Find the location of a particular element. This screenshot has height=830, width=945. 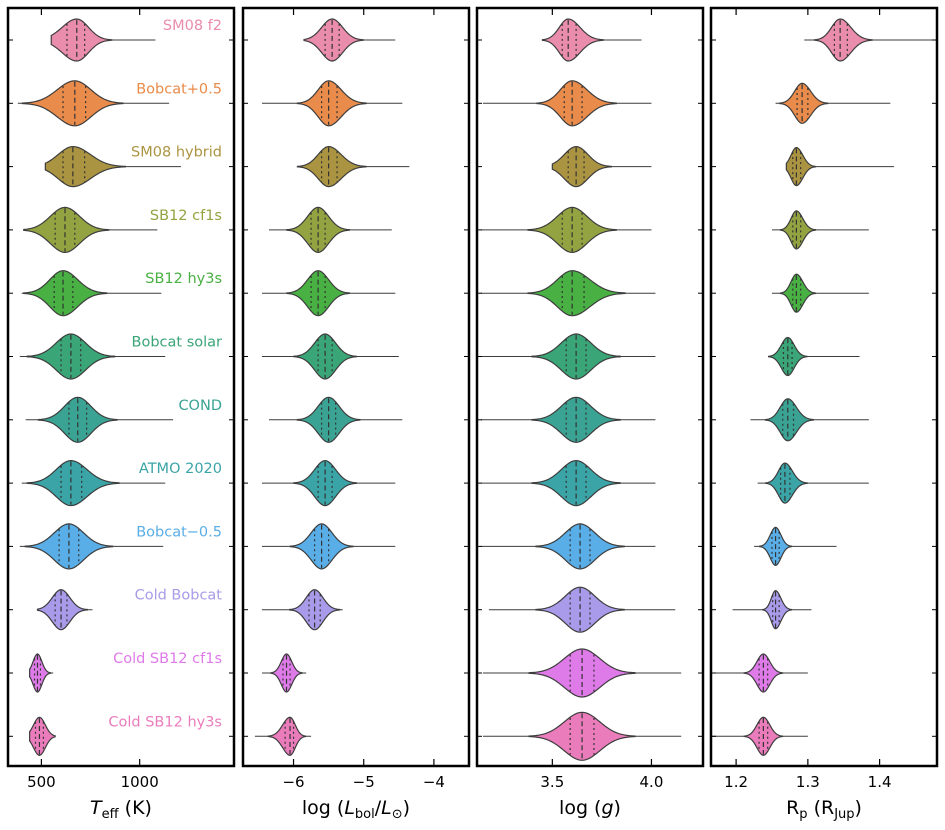

x-tick-label: 4.0 is located at coordinates (652, 782).